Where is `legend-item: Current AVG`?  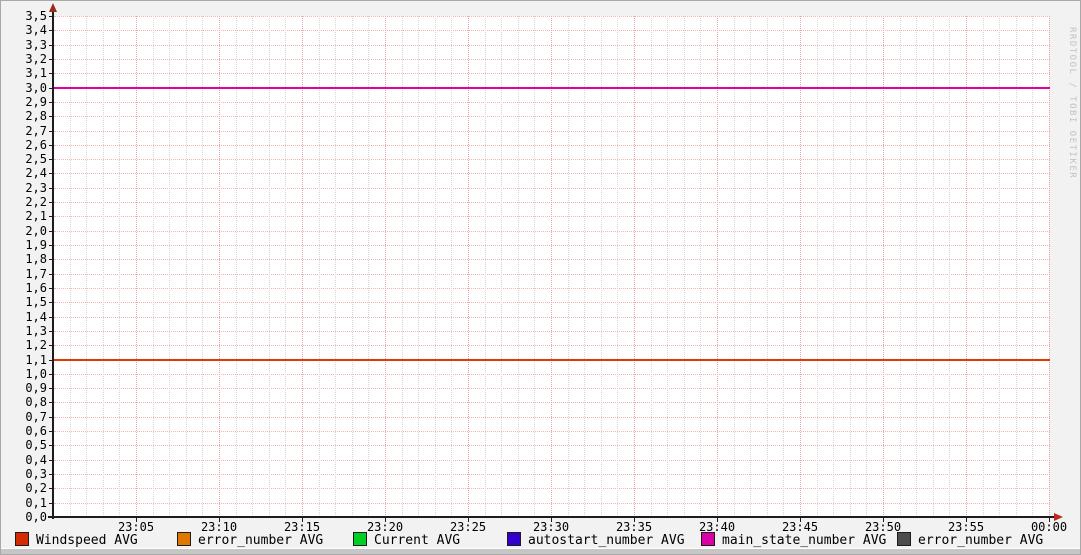
legend-item: Current AVG is located at coordinates (406, 540).